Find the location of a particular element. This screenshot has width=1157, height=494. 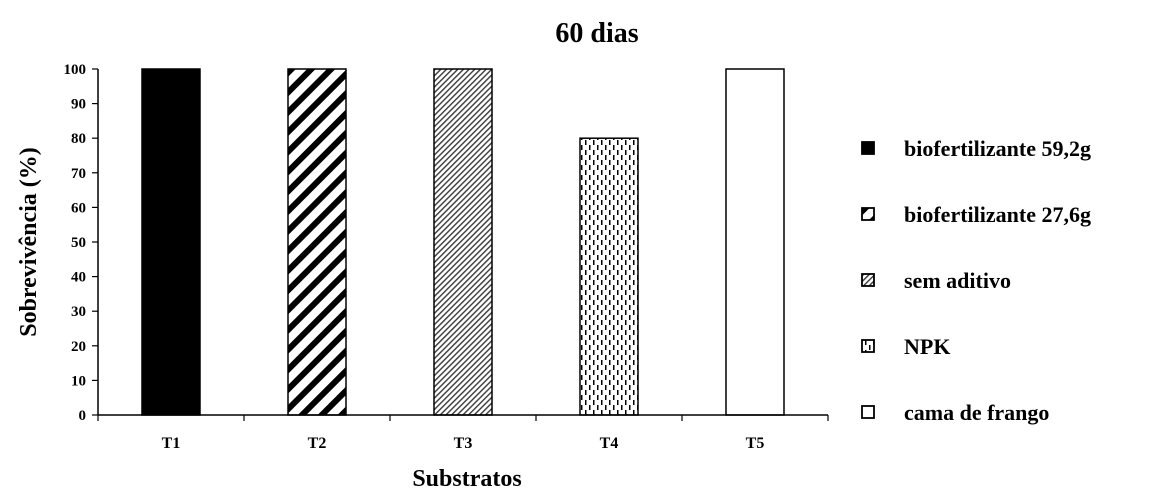

y-tick-label: 80 is located at coordinates (78, 139).